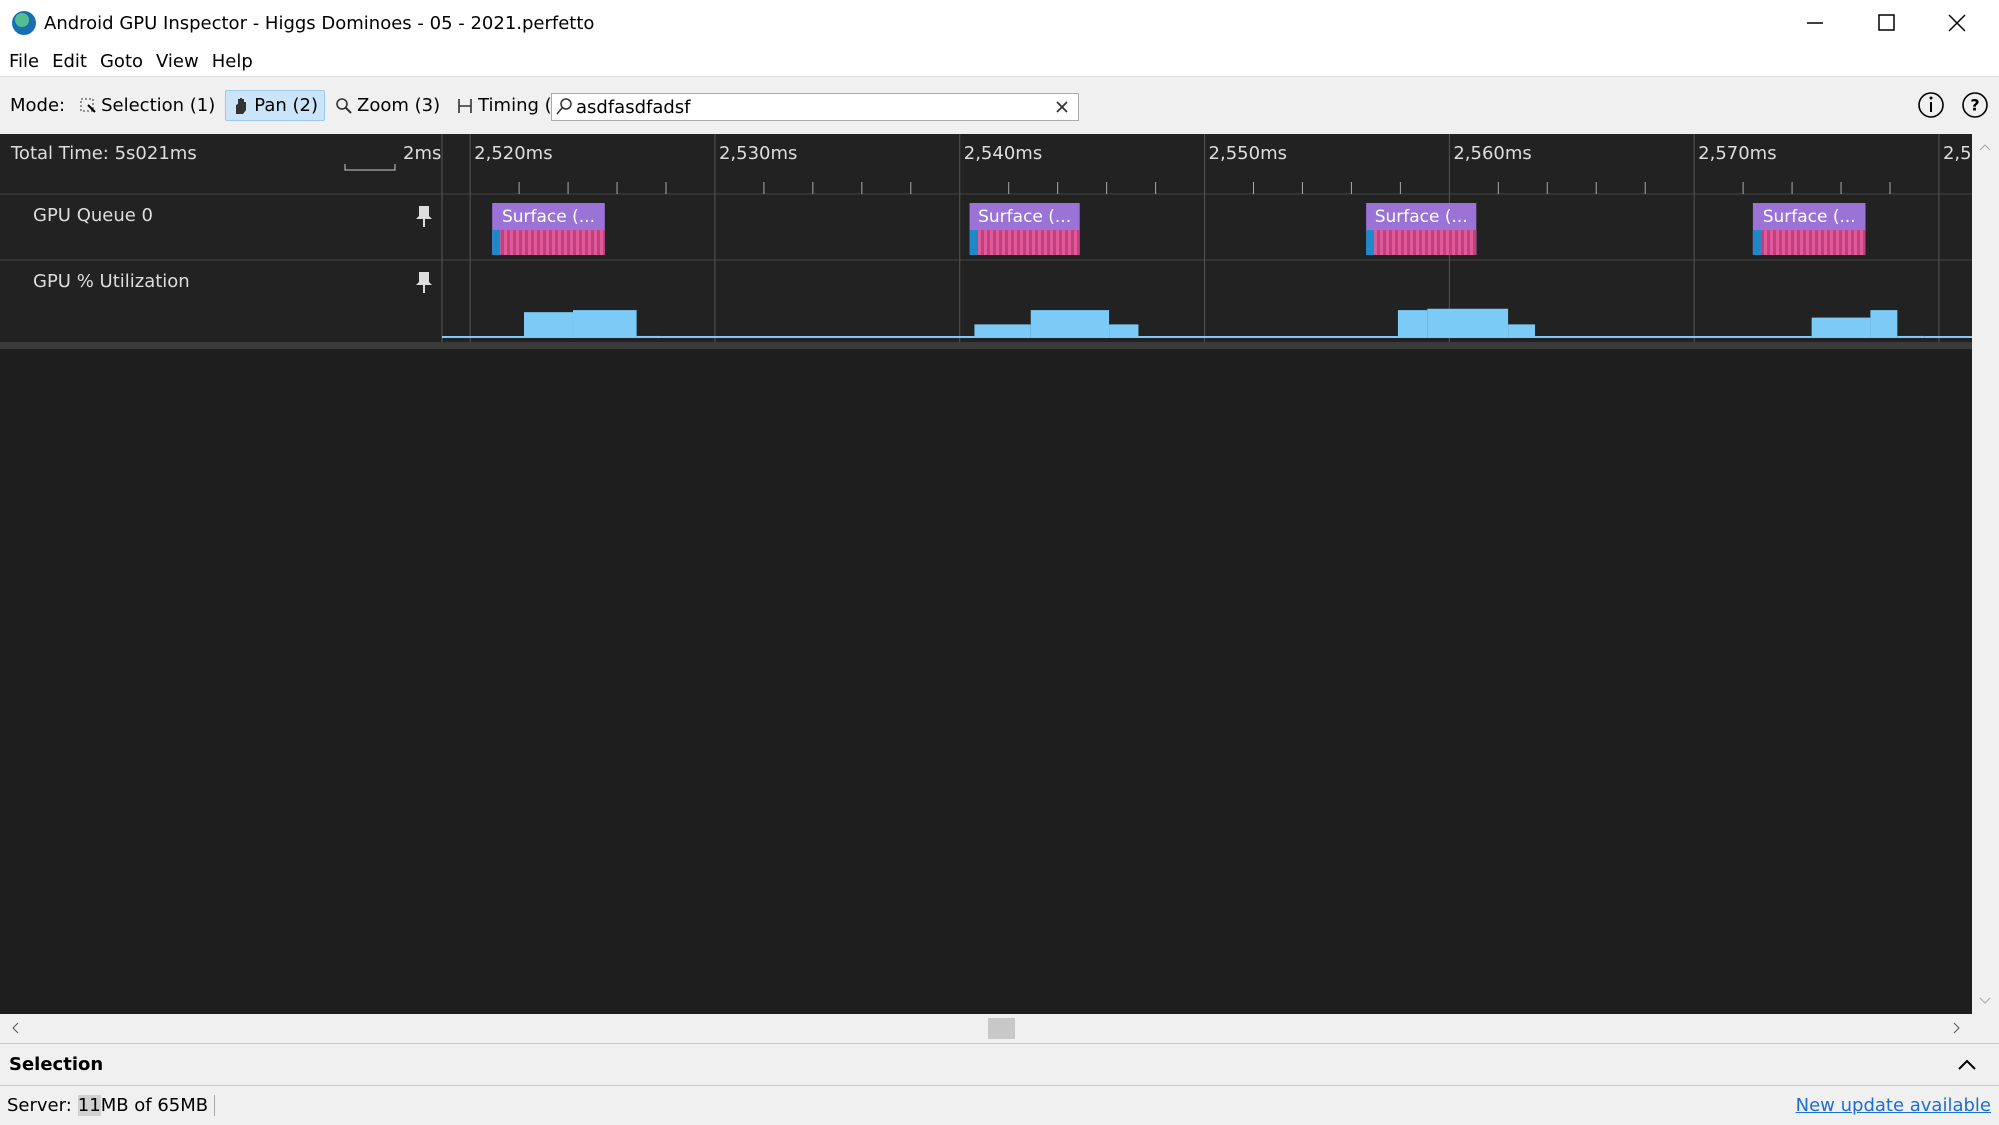 This screenshot has height=1125, width=1999. I want to click on scale-indicator, so click(370, 167).